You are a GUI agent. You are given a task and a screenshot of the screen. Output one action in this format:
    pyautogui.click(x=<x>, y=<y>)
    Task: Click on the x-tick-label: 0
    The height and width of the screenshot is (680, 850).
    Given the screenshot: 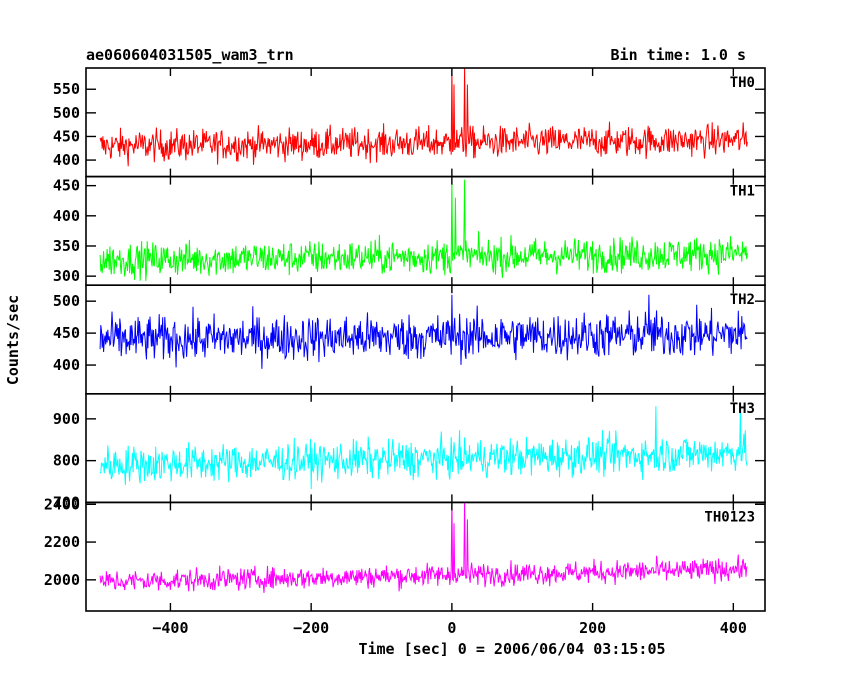 What is the action you would take?
    pyautogui.click(x=451, y=628)
    